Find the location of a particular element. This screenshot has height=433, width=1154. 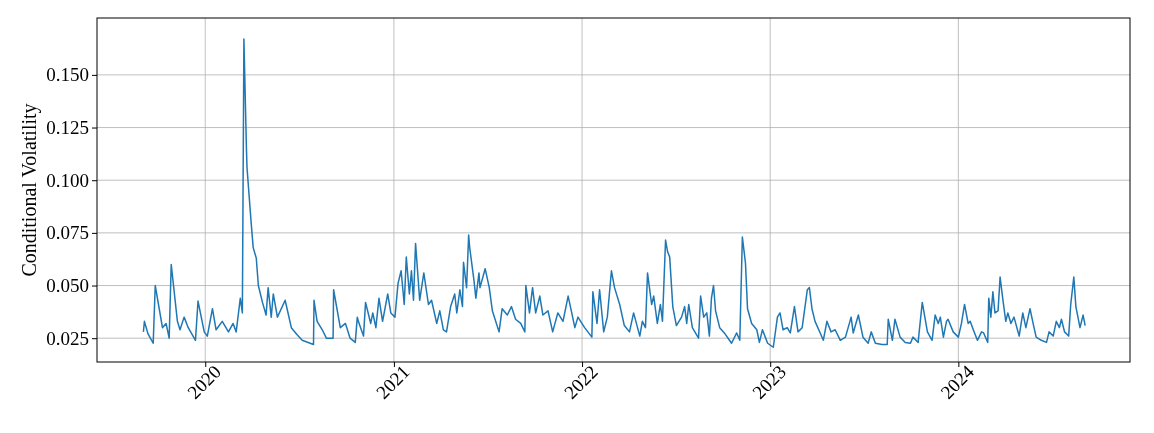

y-axis-title: Conditional Volatility is located at coordinates (29, 190).